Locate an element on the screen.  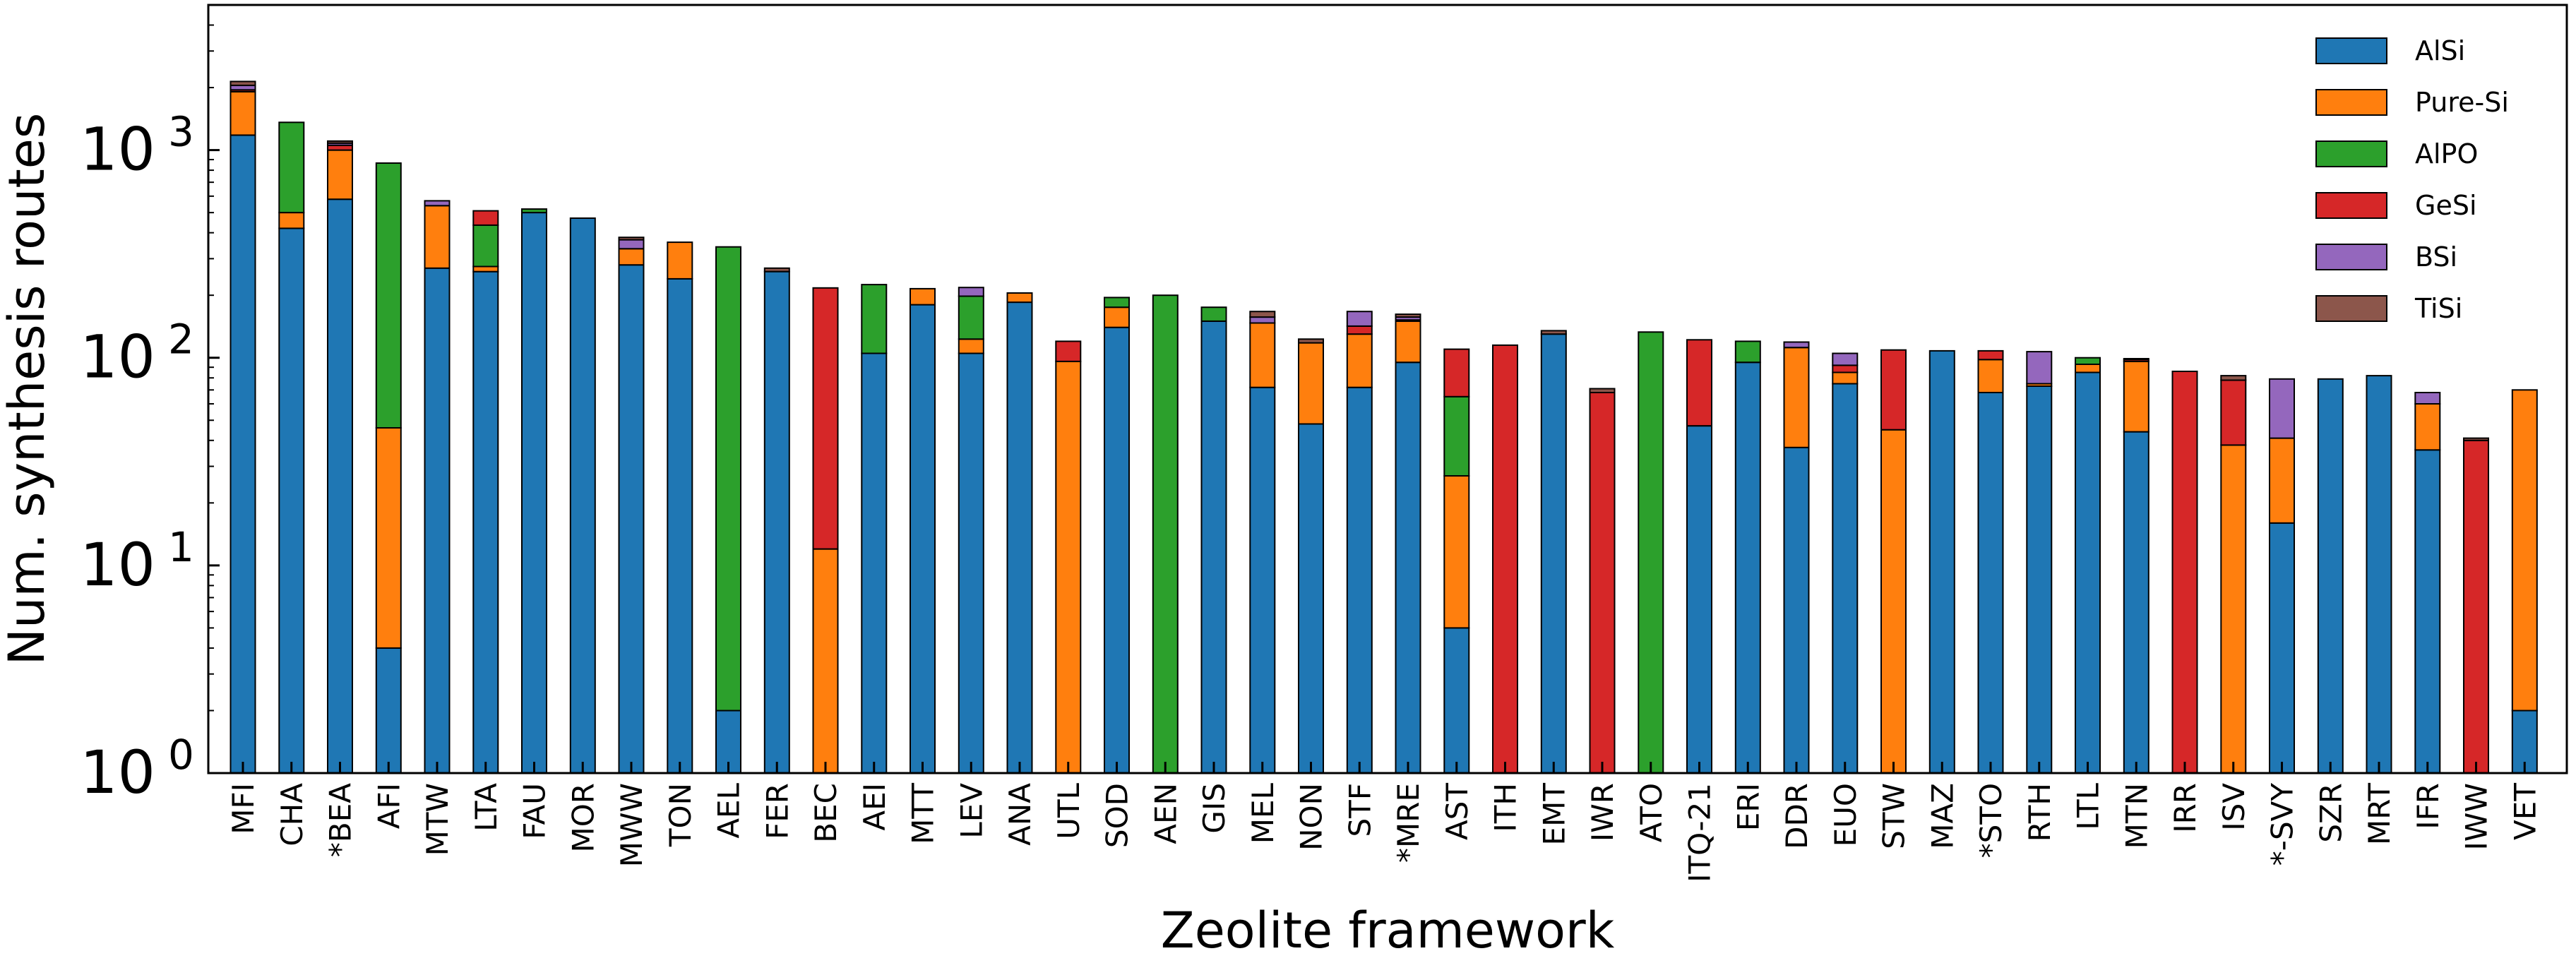
y-tick-exponent: 2 is located at coordinates (181, 340).